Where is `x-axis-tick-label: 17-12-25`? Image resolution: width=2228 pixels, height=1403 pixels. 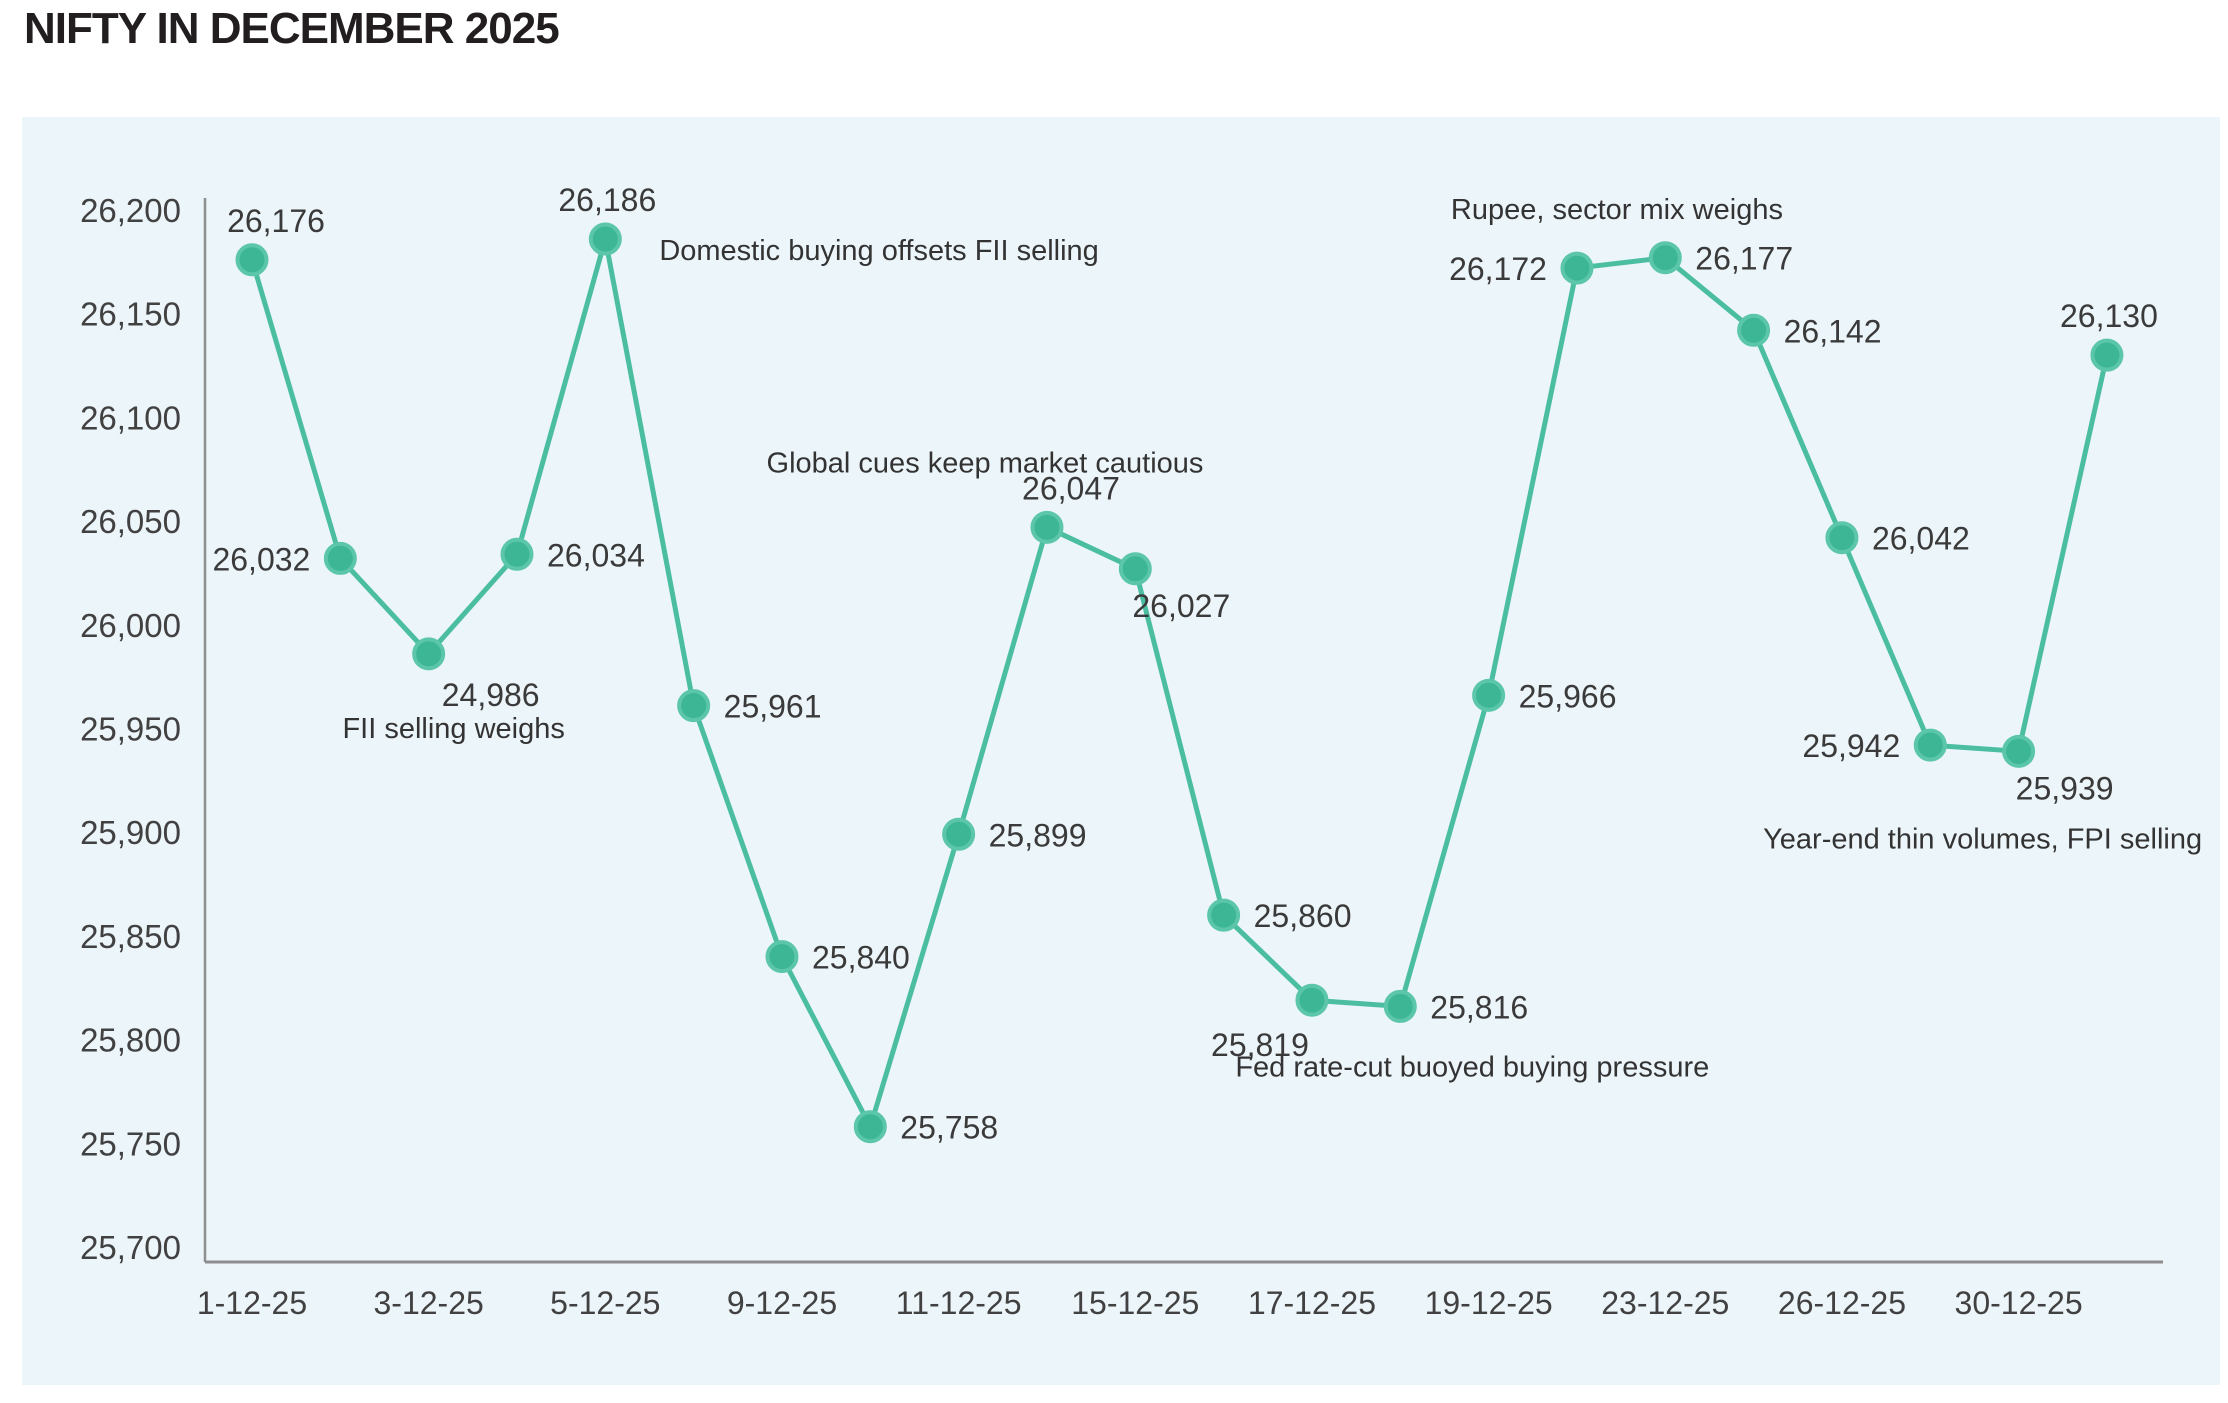 x-axis-tick-label: 17-12-25 is located at coordinates (1312, 1303).